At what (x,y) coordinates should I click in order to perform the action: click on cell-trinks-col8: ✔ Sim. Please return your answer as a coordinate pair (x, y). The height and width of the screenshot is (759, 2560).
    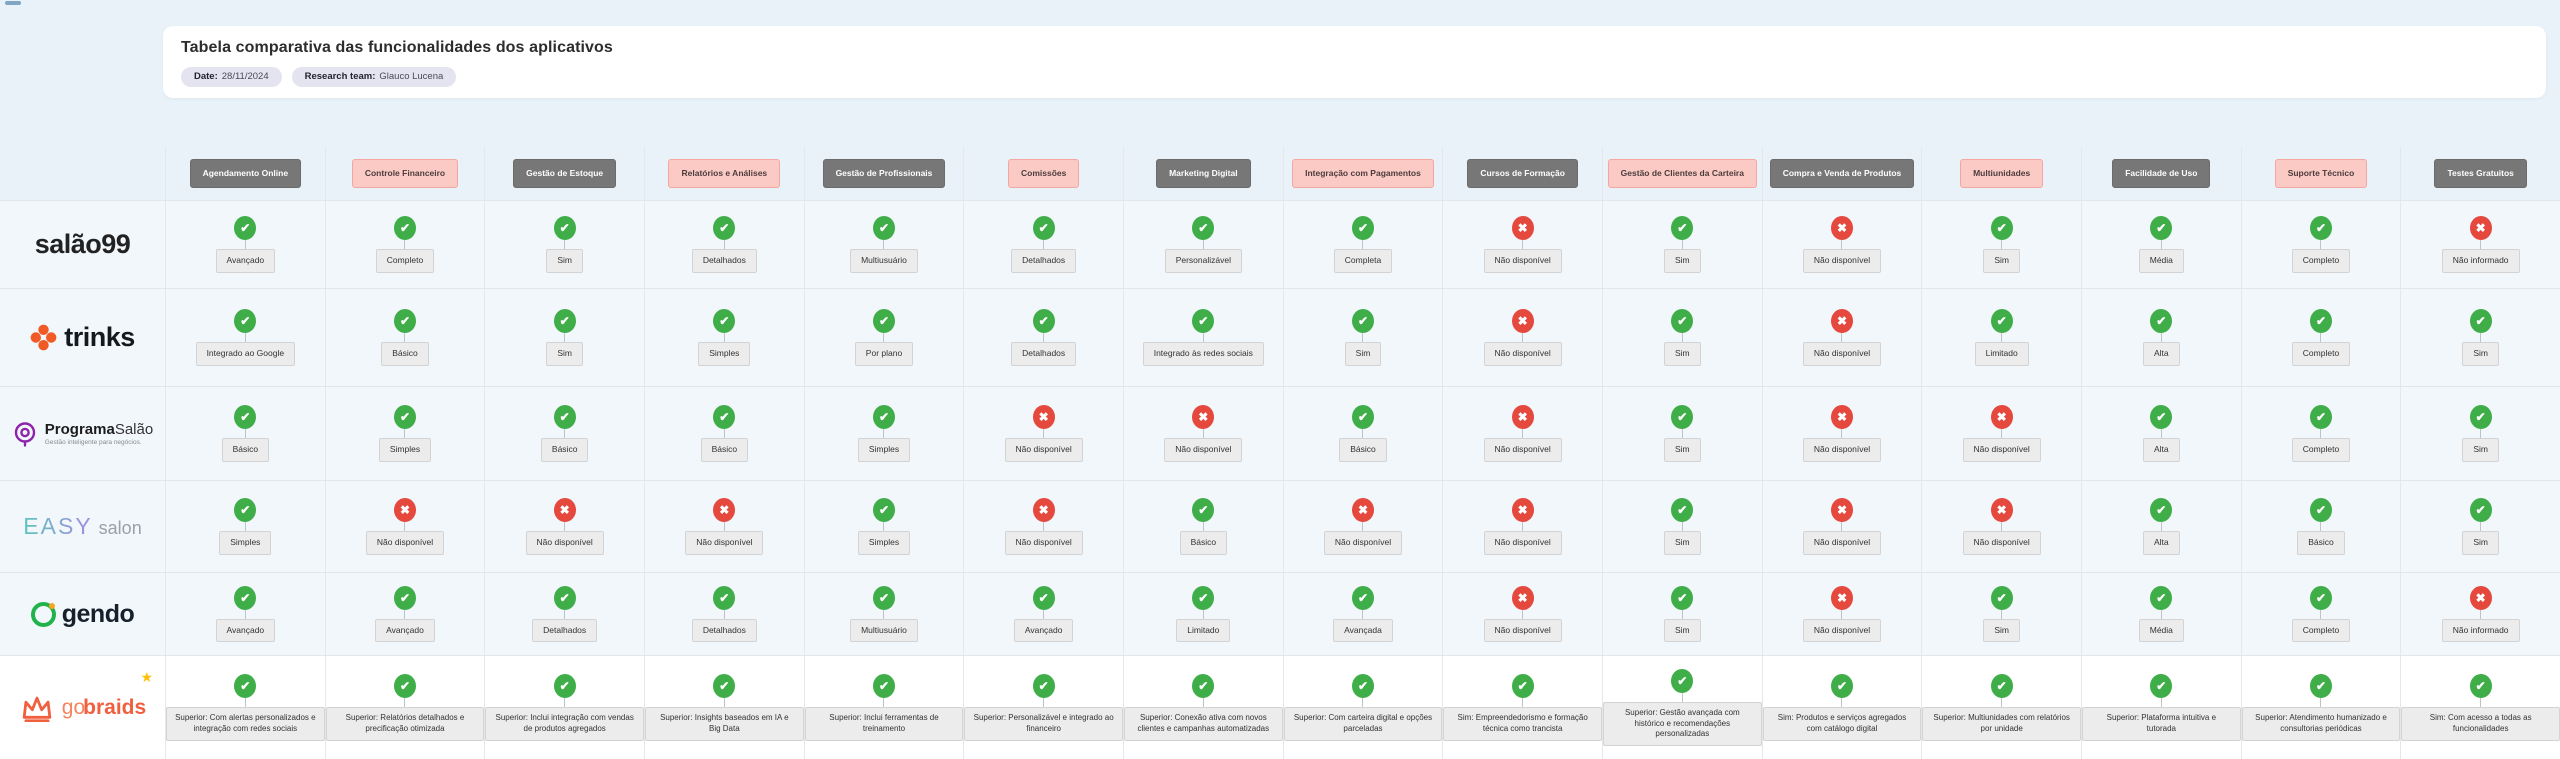
    Looking at the image, I should click on (1362, 337).